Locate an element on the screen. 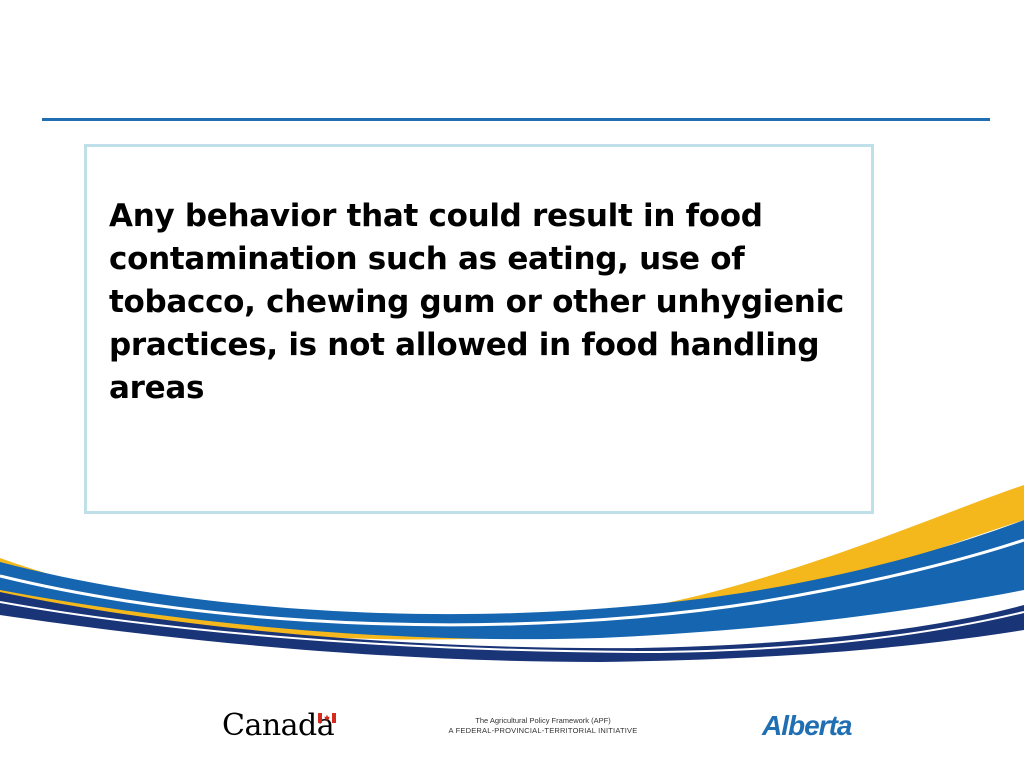  top-divider-rule is located at coordinates (516, 119).